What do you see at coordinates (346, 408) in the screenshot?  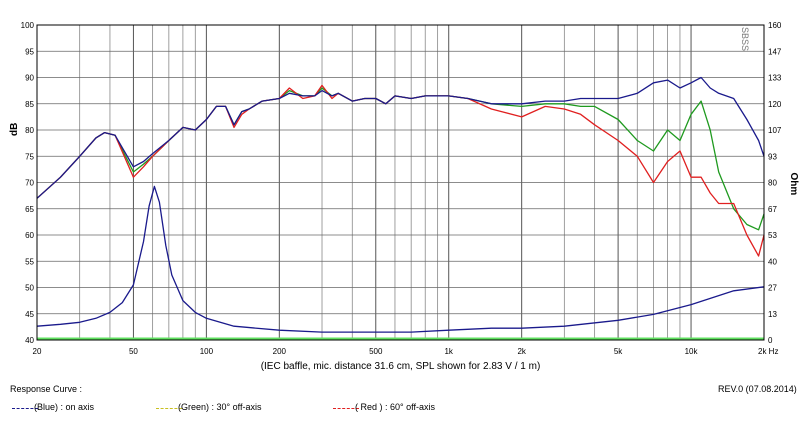 I see `legend-swatch-red` at bounding box center [346, 408].